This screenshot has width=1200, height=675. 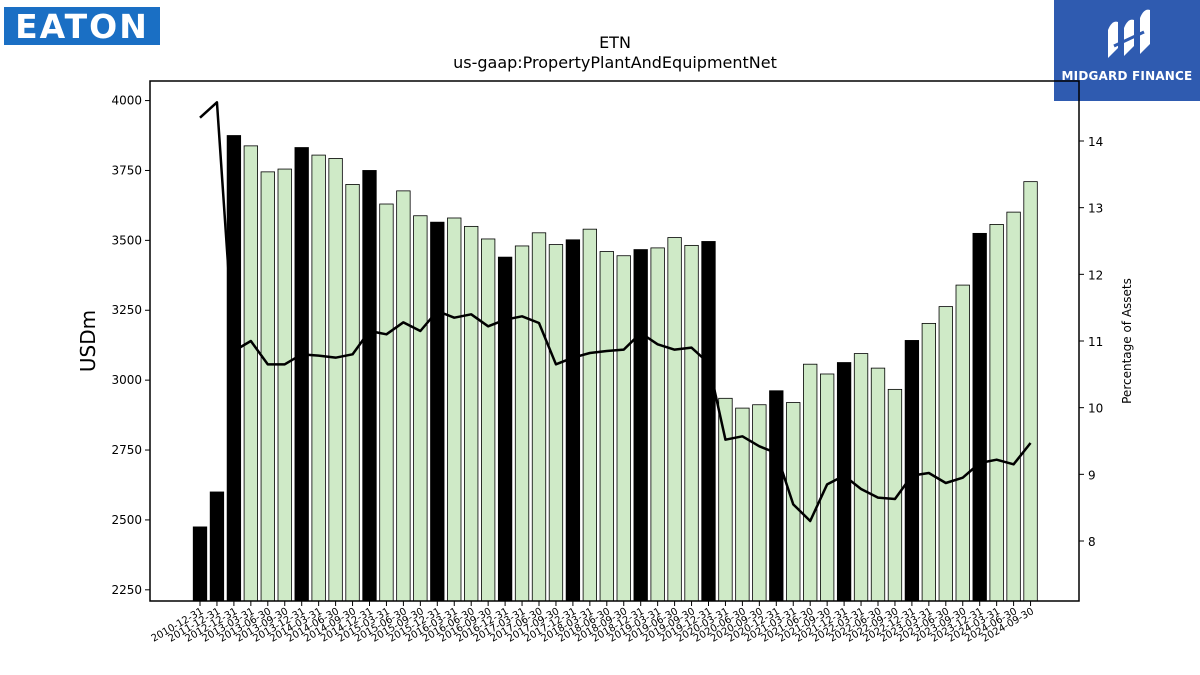 I want to click on y2-tick-label: 12, so click(x=1095, y=275).